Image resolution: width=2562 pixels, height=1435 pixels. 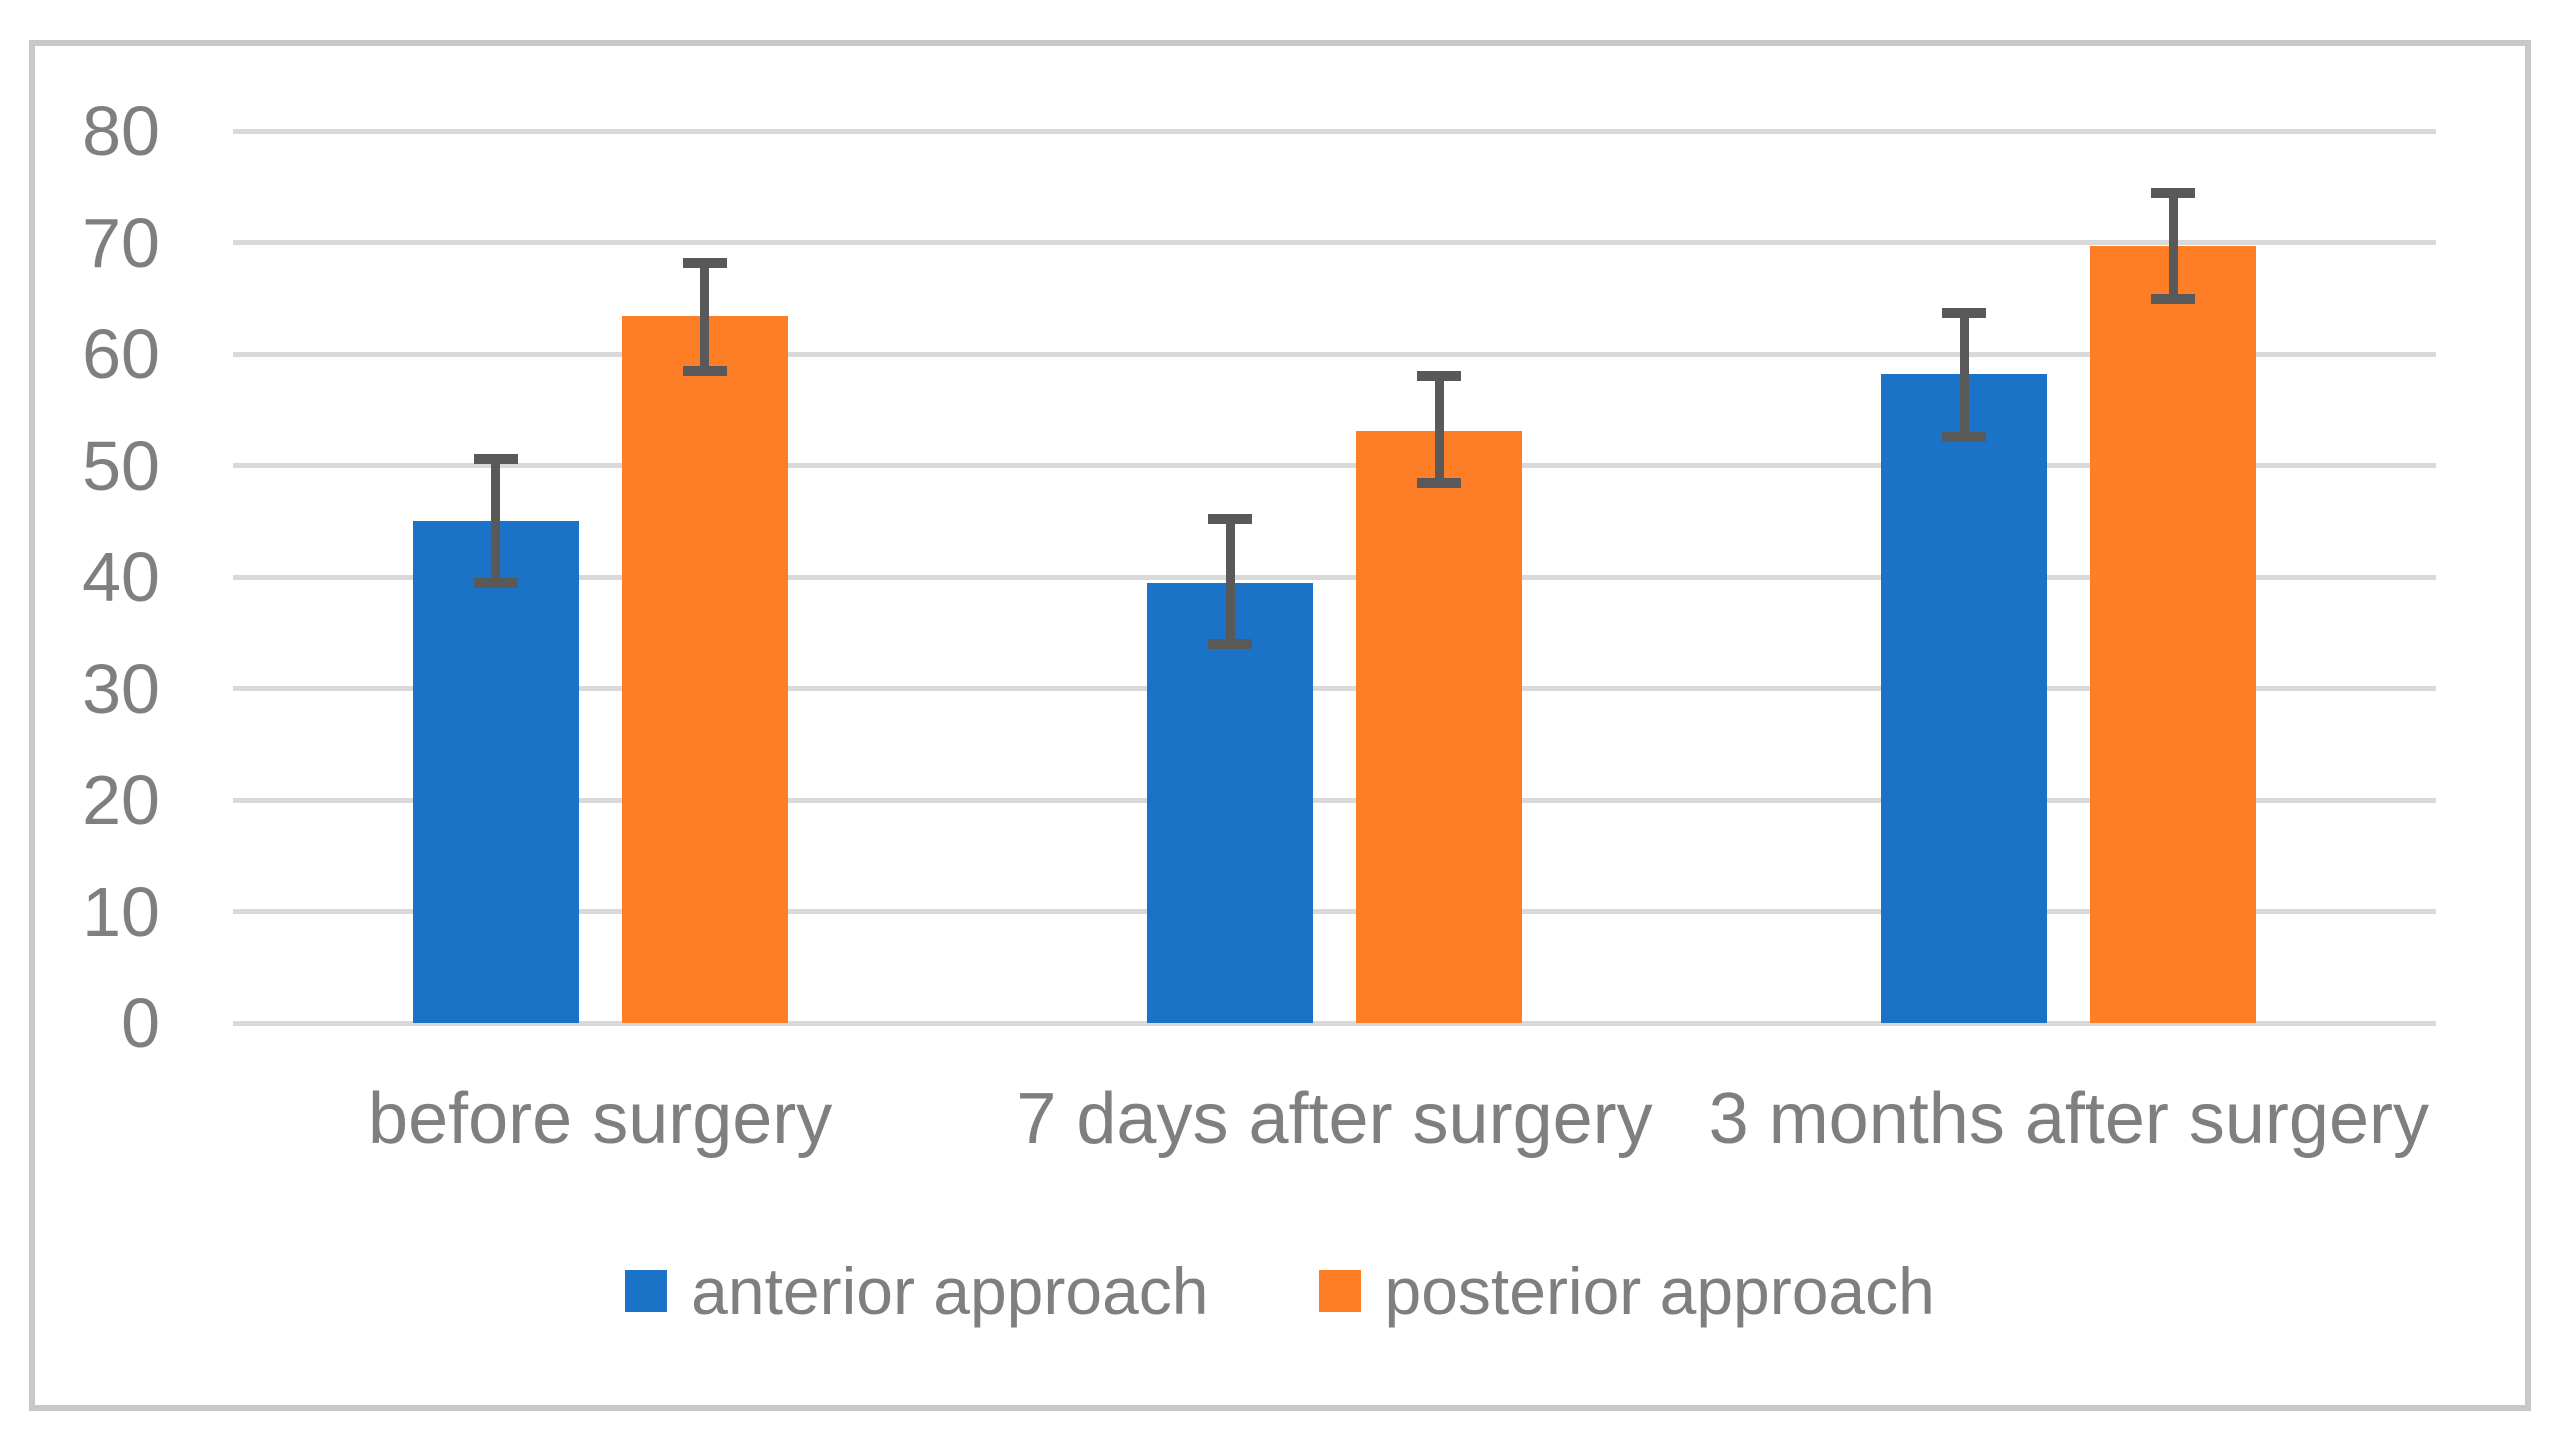 What do you see at coordinates (121, 800) in the screenshot?
I see `y-axis-tick-label: 20` at bounding box center [121, 800].